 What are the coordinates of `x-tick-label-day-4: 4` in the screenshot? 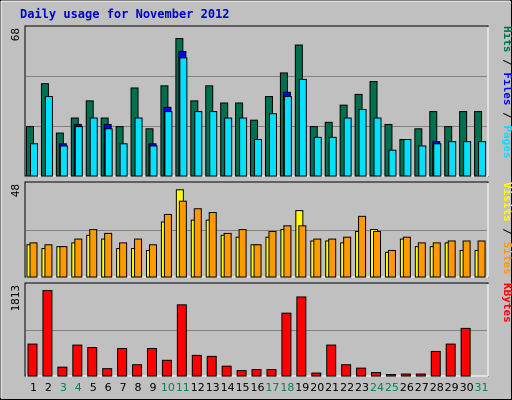 It's located at (78, 387).